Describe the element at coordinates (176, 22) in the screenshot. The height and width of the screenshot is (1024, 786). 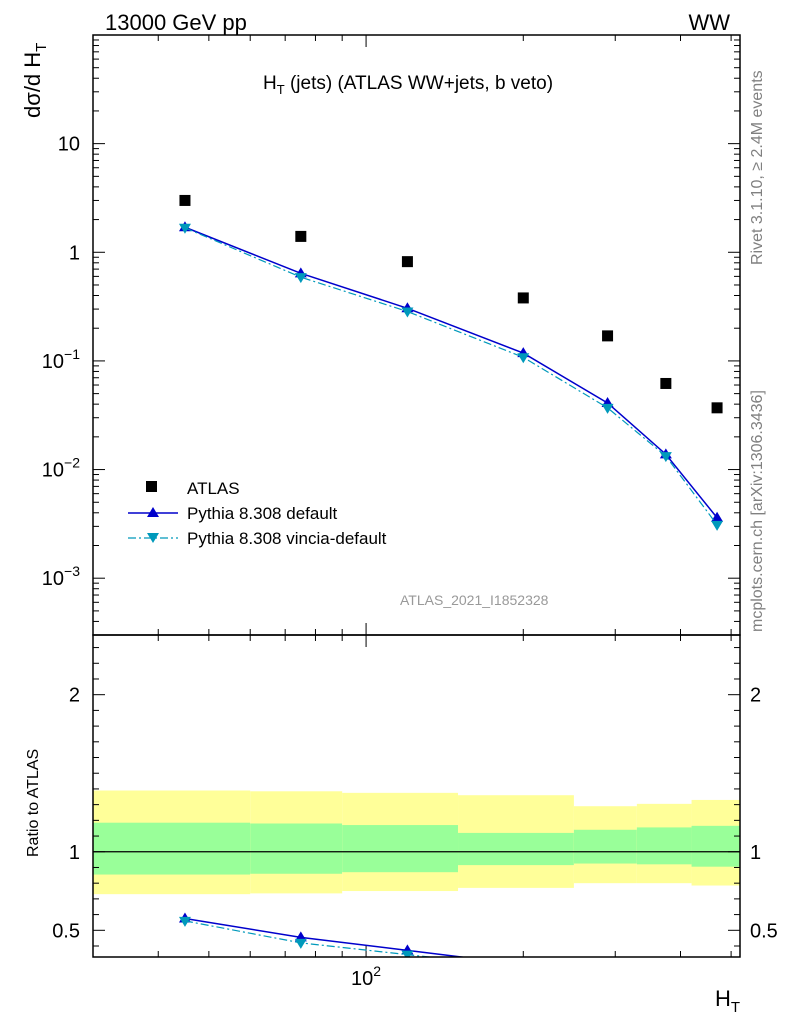
I see `header-energy: 13000 GeV pp` at that location.